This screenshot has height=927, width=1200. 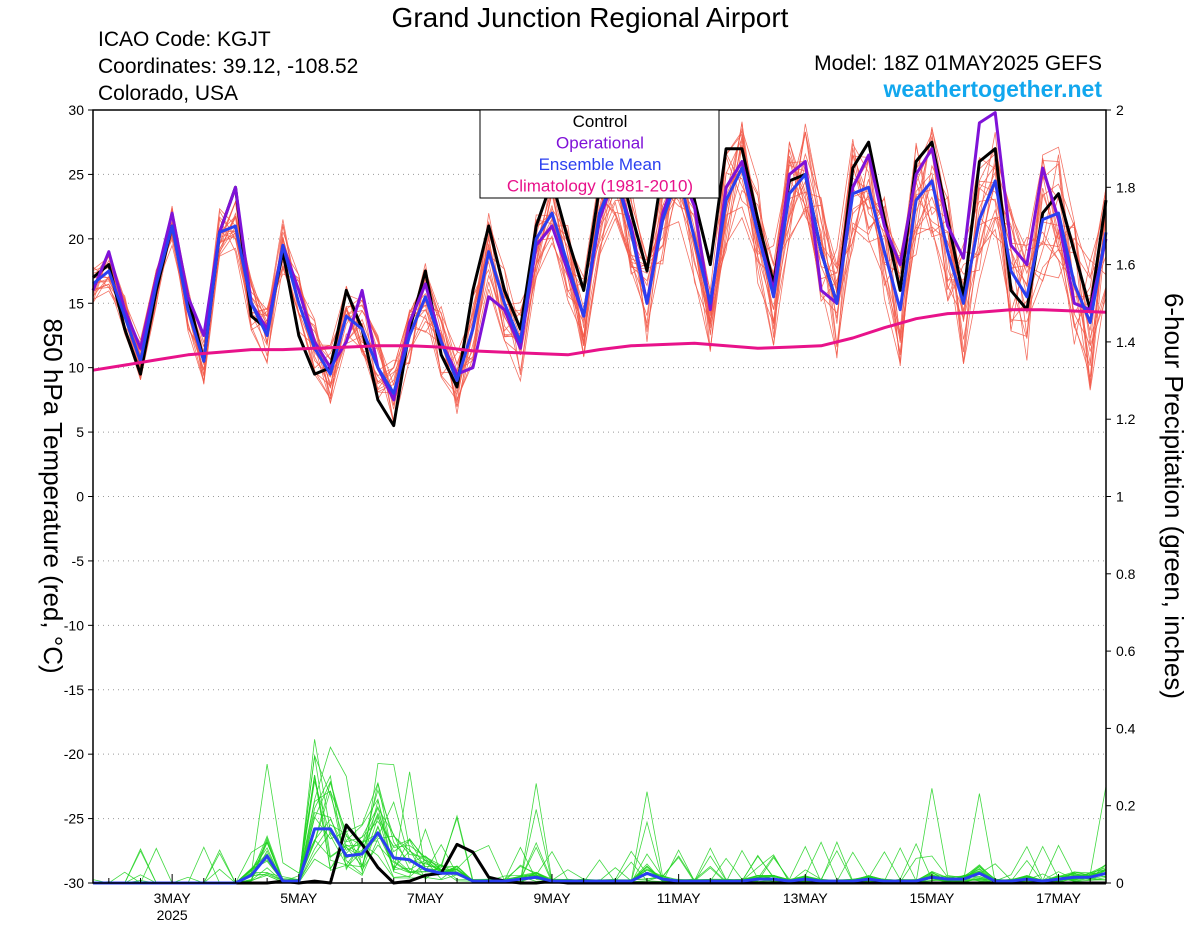 I want to click on y-tick-label-left: -20, so click(x=74, y=754).